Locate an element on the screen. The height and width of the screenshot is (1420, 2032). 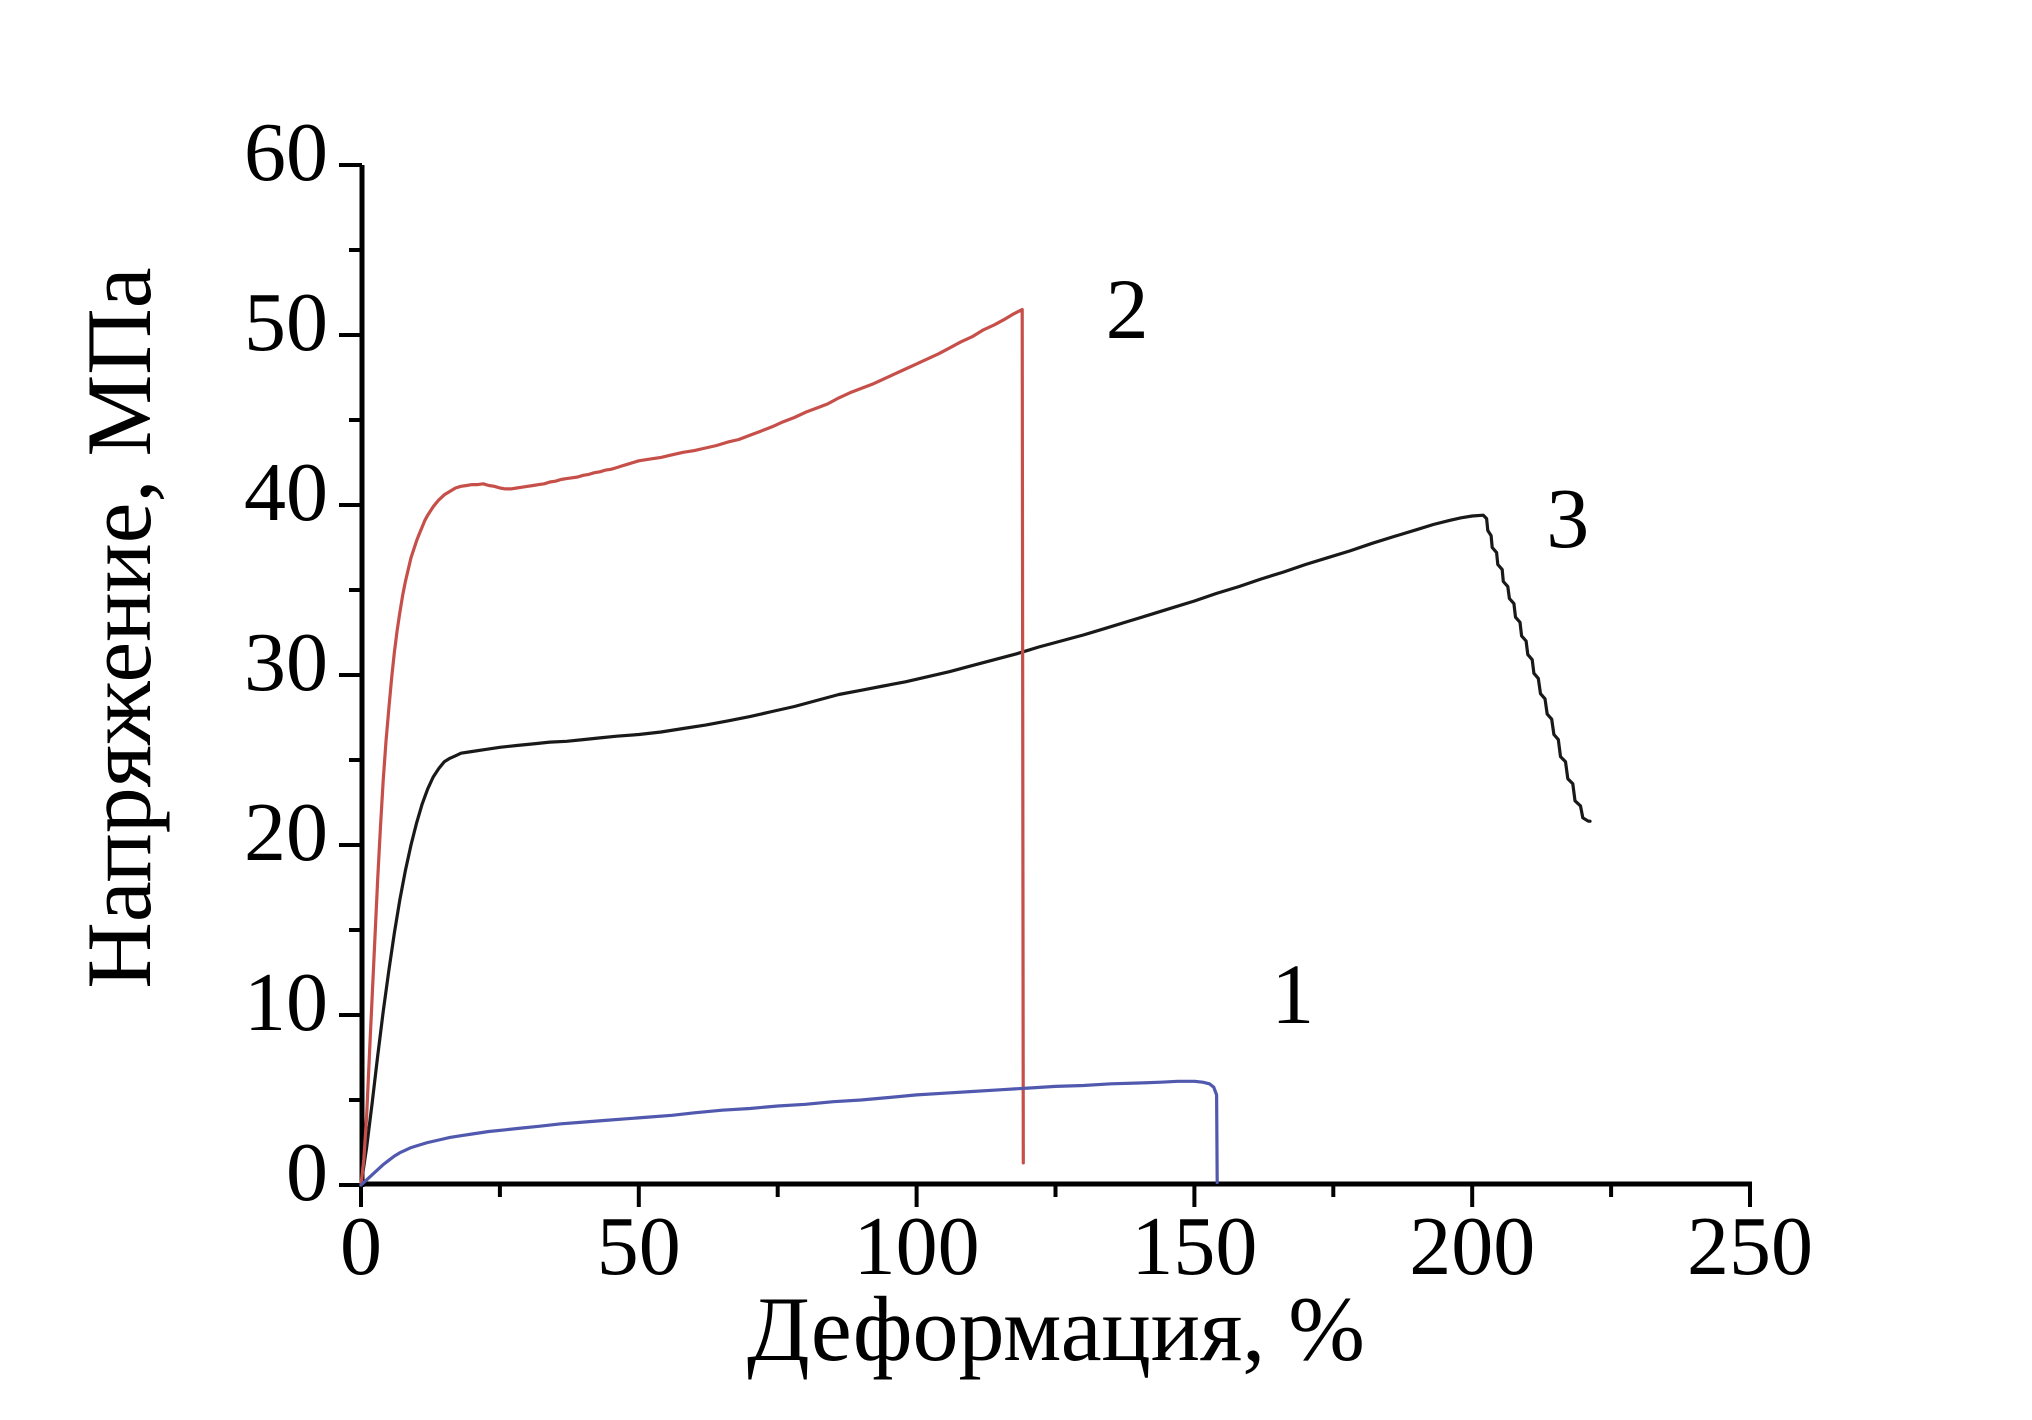
curve-label-2: 2 is located at coordinates (1127, 309).